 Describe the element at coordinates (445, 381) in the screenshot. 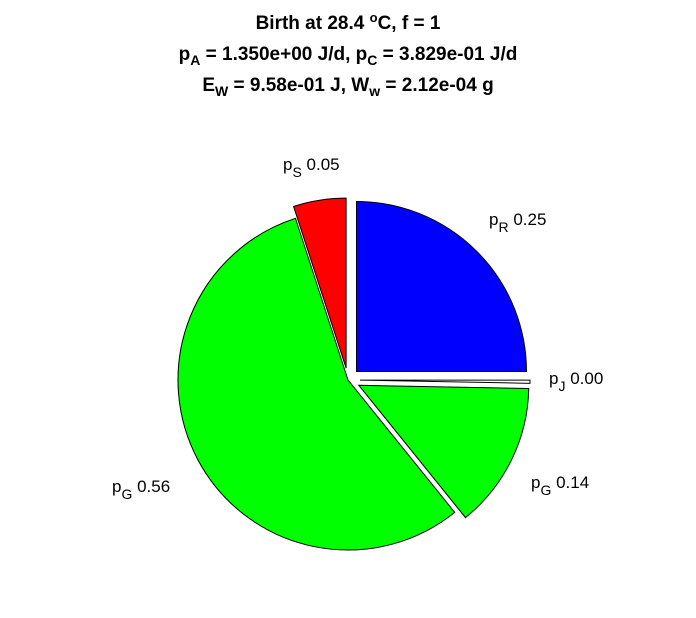

I see `pie-slice-pJ-0.00` at that location.